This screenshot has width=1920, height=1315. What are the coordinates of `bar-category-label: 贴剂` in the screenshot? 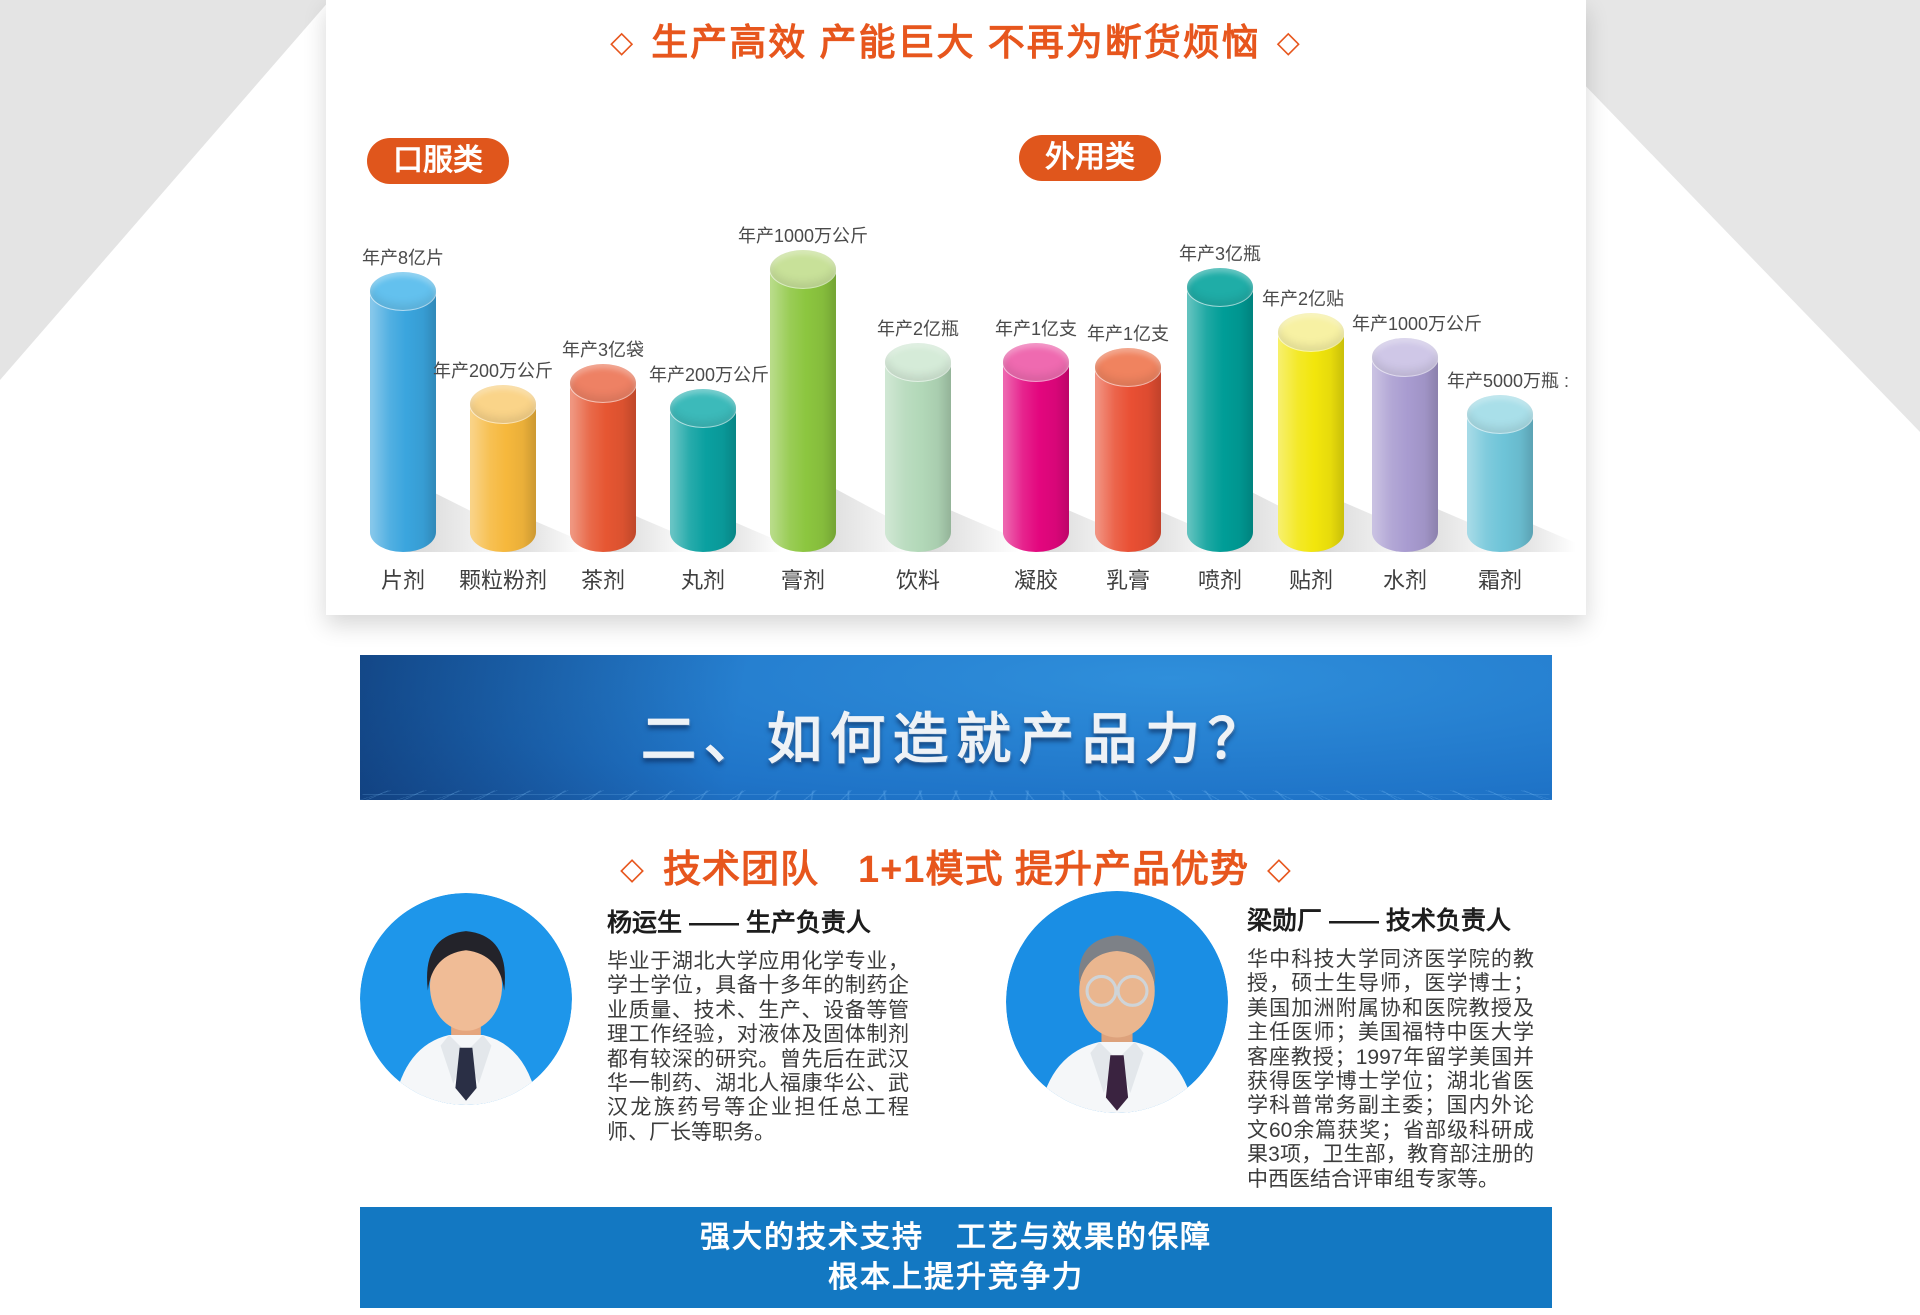 It's located at (1311, 580).